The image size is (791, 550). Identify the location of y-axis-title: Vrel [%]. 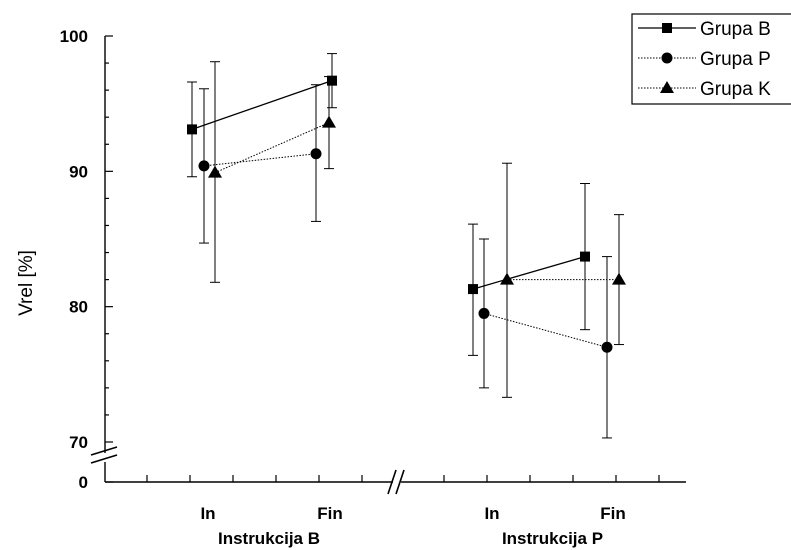
(26, 283).